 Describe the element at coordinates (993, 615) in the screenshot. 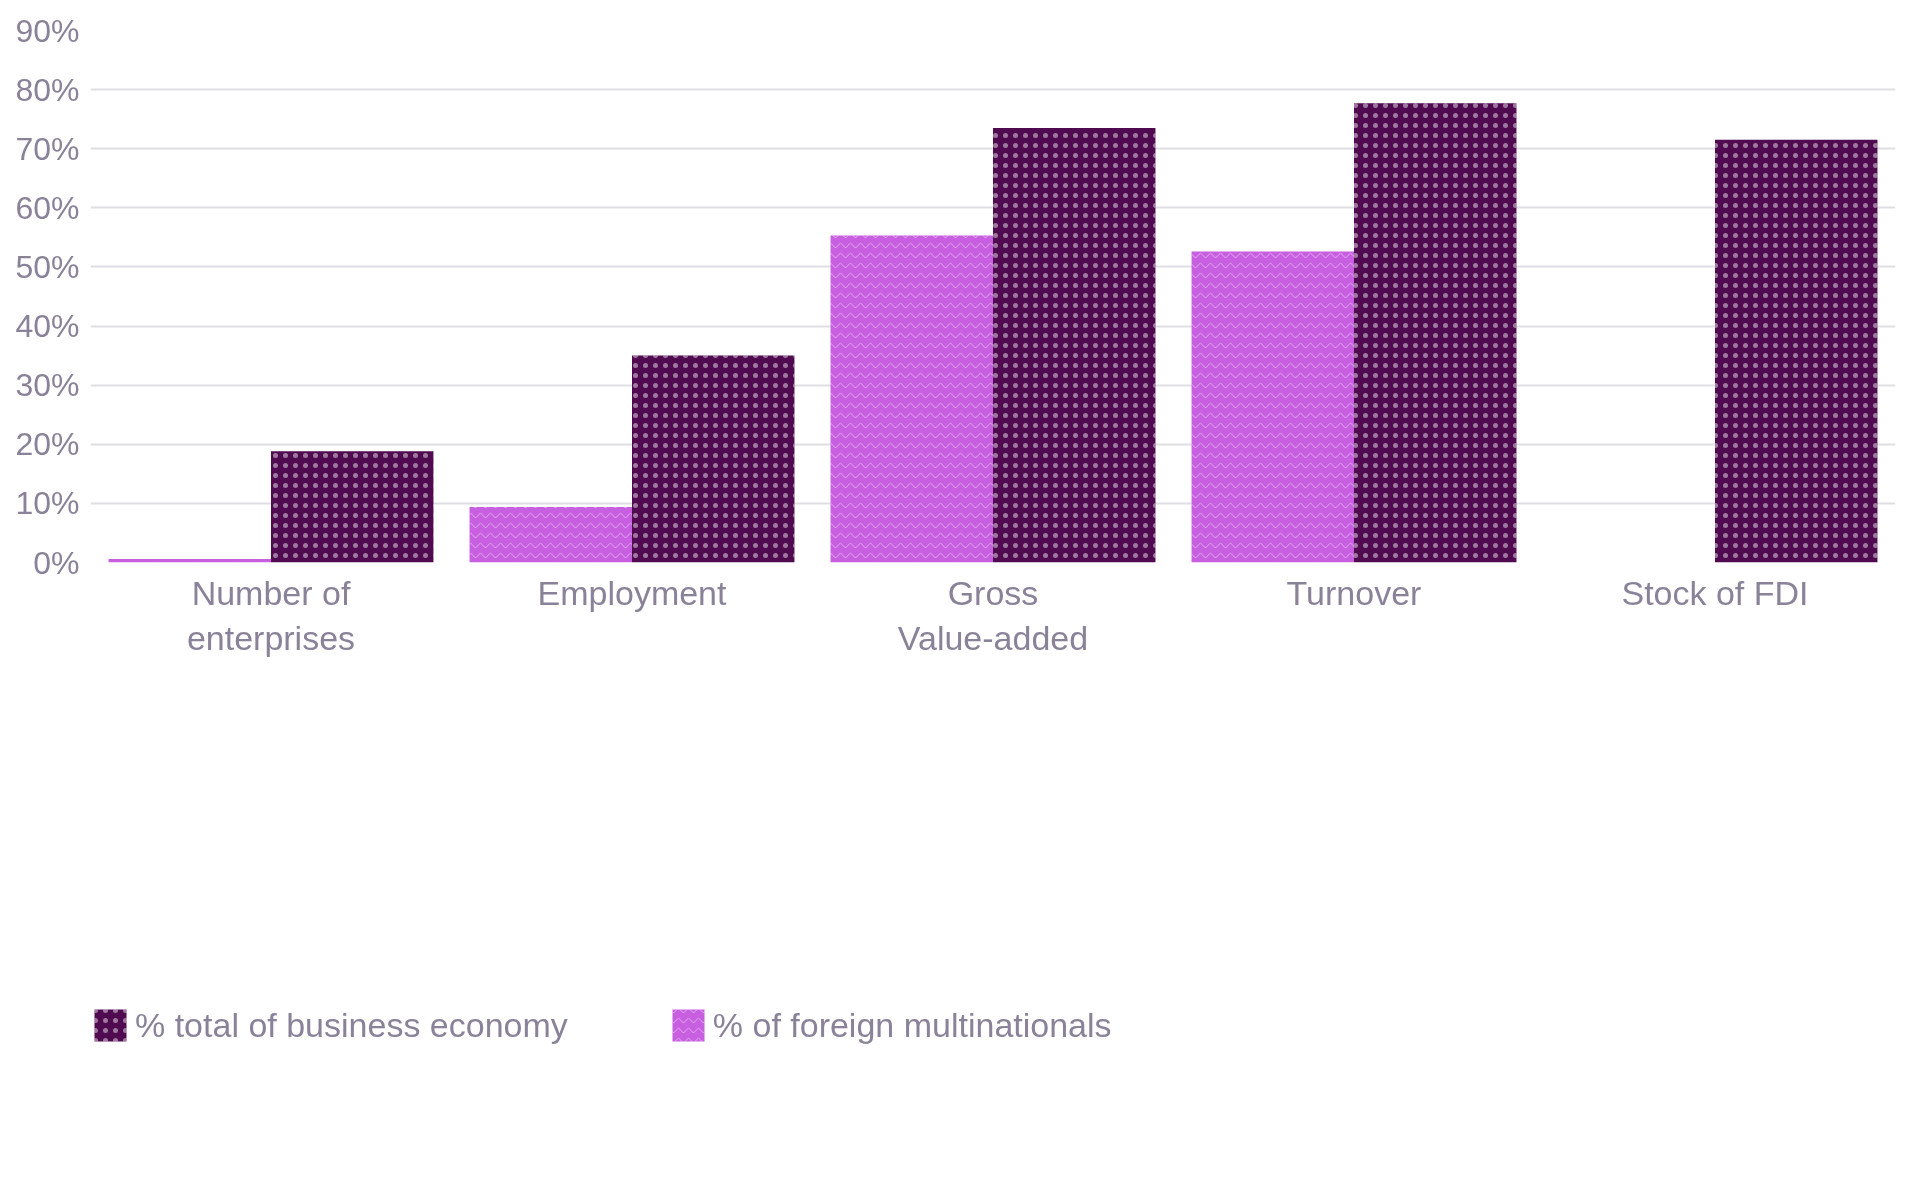

I see `x-tick-label: Gross Value-added` at that location.